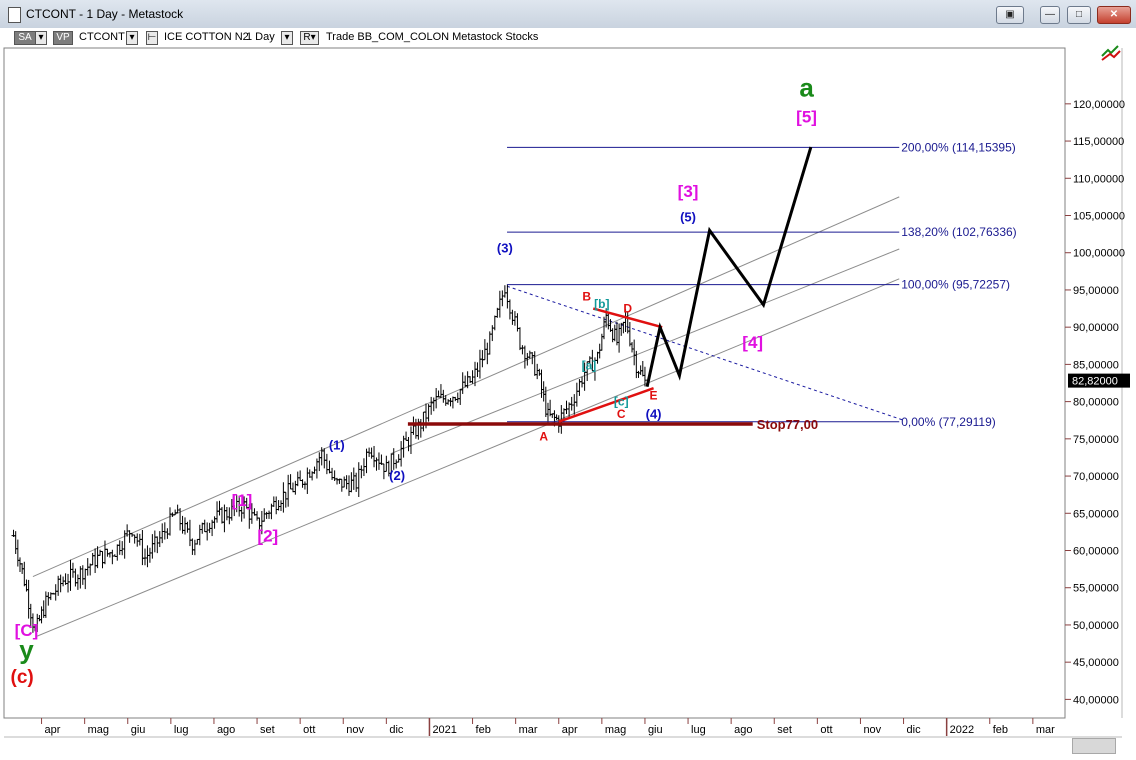 This screenshot has width=1136, height=760. What do you see at coordinates (1096, 552) in the screenshot?
I see `y-tick-label: 60,00000` at bounding box center [1096, 552].